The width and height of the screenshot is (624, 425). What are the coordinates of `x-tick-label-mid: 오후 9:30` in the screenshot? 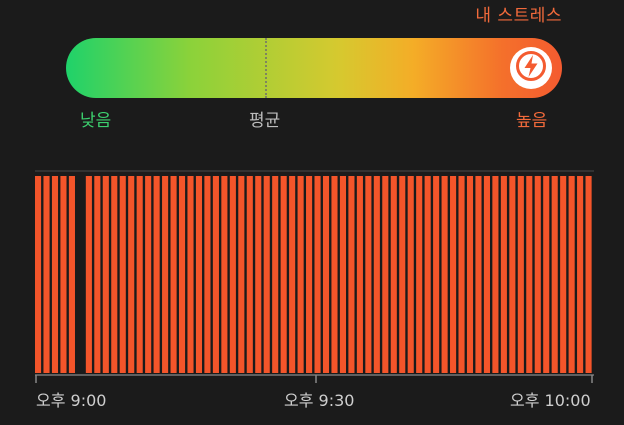 It's located at (319, 400).